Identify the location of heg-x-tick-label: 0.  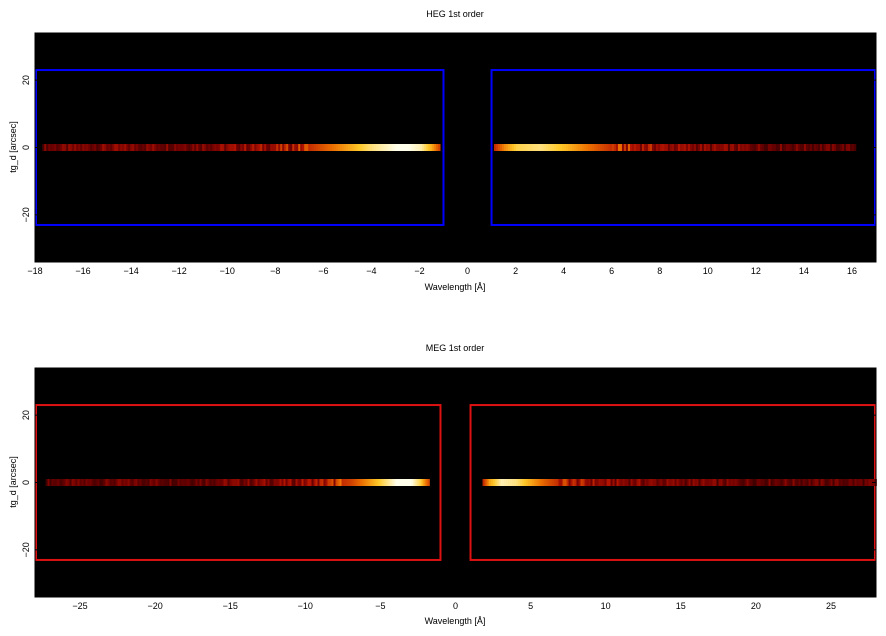
(467, 271).